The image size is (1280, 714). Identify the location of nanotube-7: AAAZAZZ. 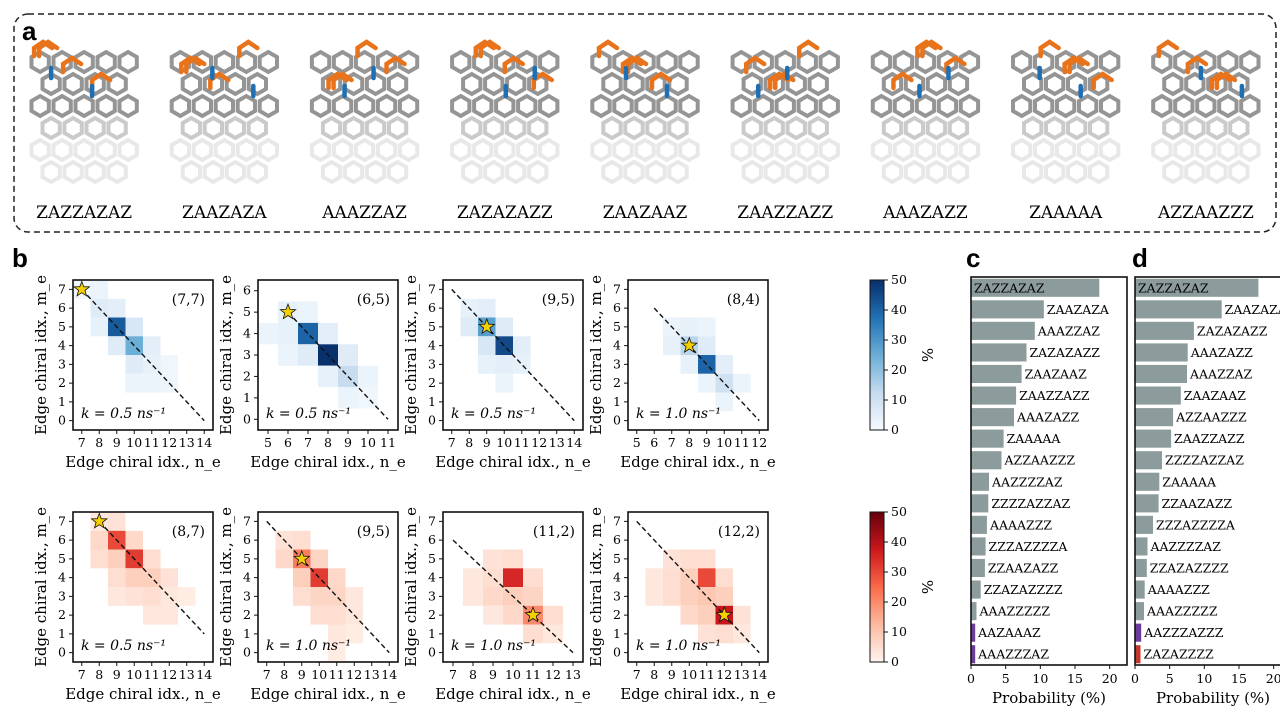
(925, 131).